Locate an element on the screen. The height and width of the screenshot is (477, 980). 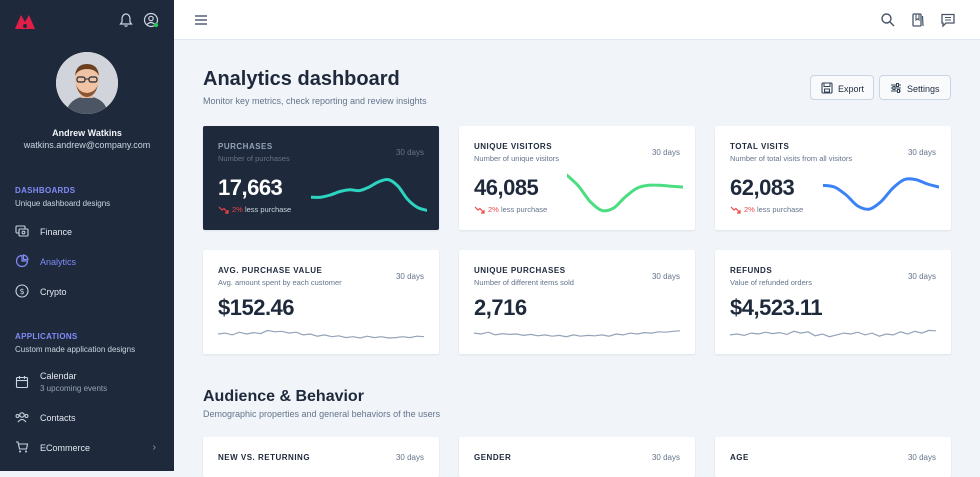
metric-value: $4,523.11 is located at coordinates (776, 307).